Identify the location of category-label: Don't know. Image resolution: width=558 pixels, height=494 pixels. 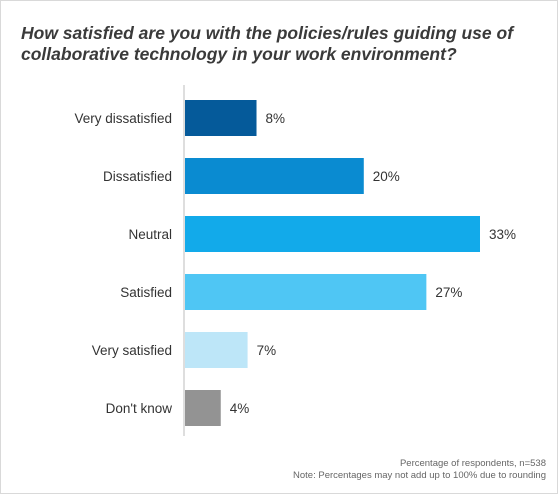
(139, 408).